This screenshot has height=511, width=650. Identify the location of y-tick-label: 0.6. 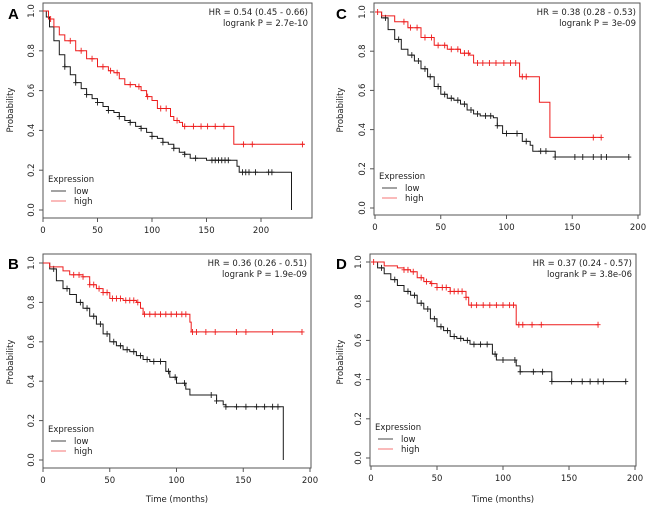
(363, 91).